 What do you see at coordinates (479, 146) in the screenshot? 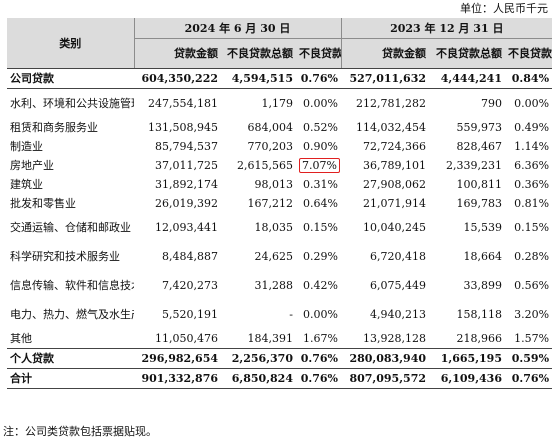
I see `npl-2023: 828,467` at bounding box center [479, 146].